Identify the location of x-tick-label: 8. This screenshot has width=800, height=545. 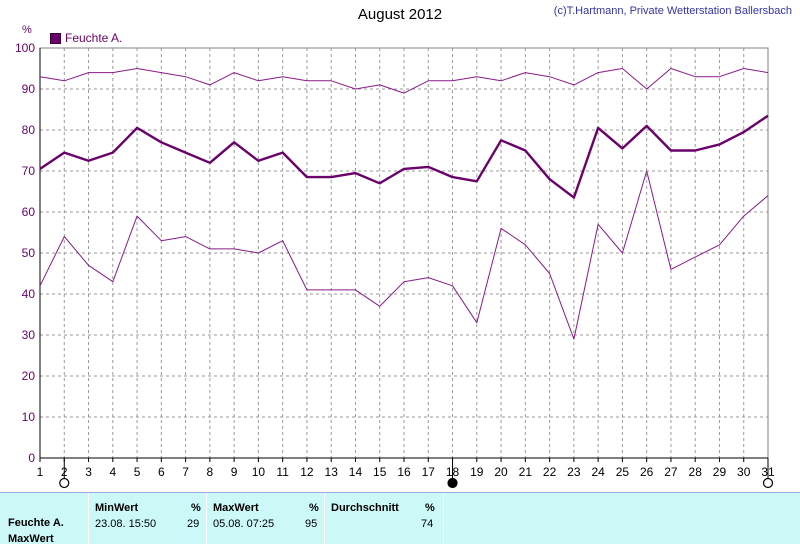
(210, 472).